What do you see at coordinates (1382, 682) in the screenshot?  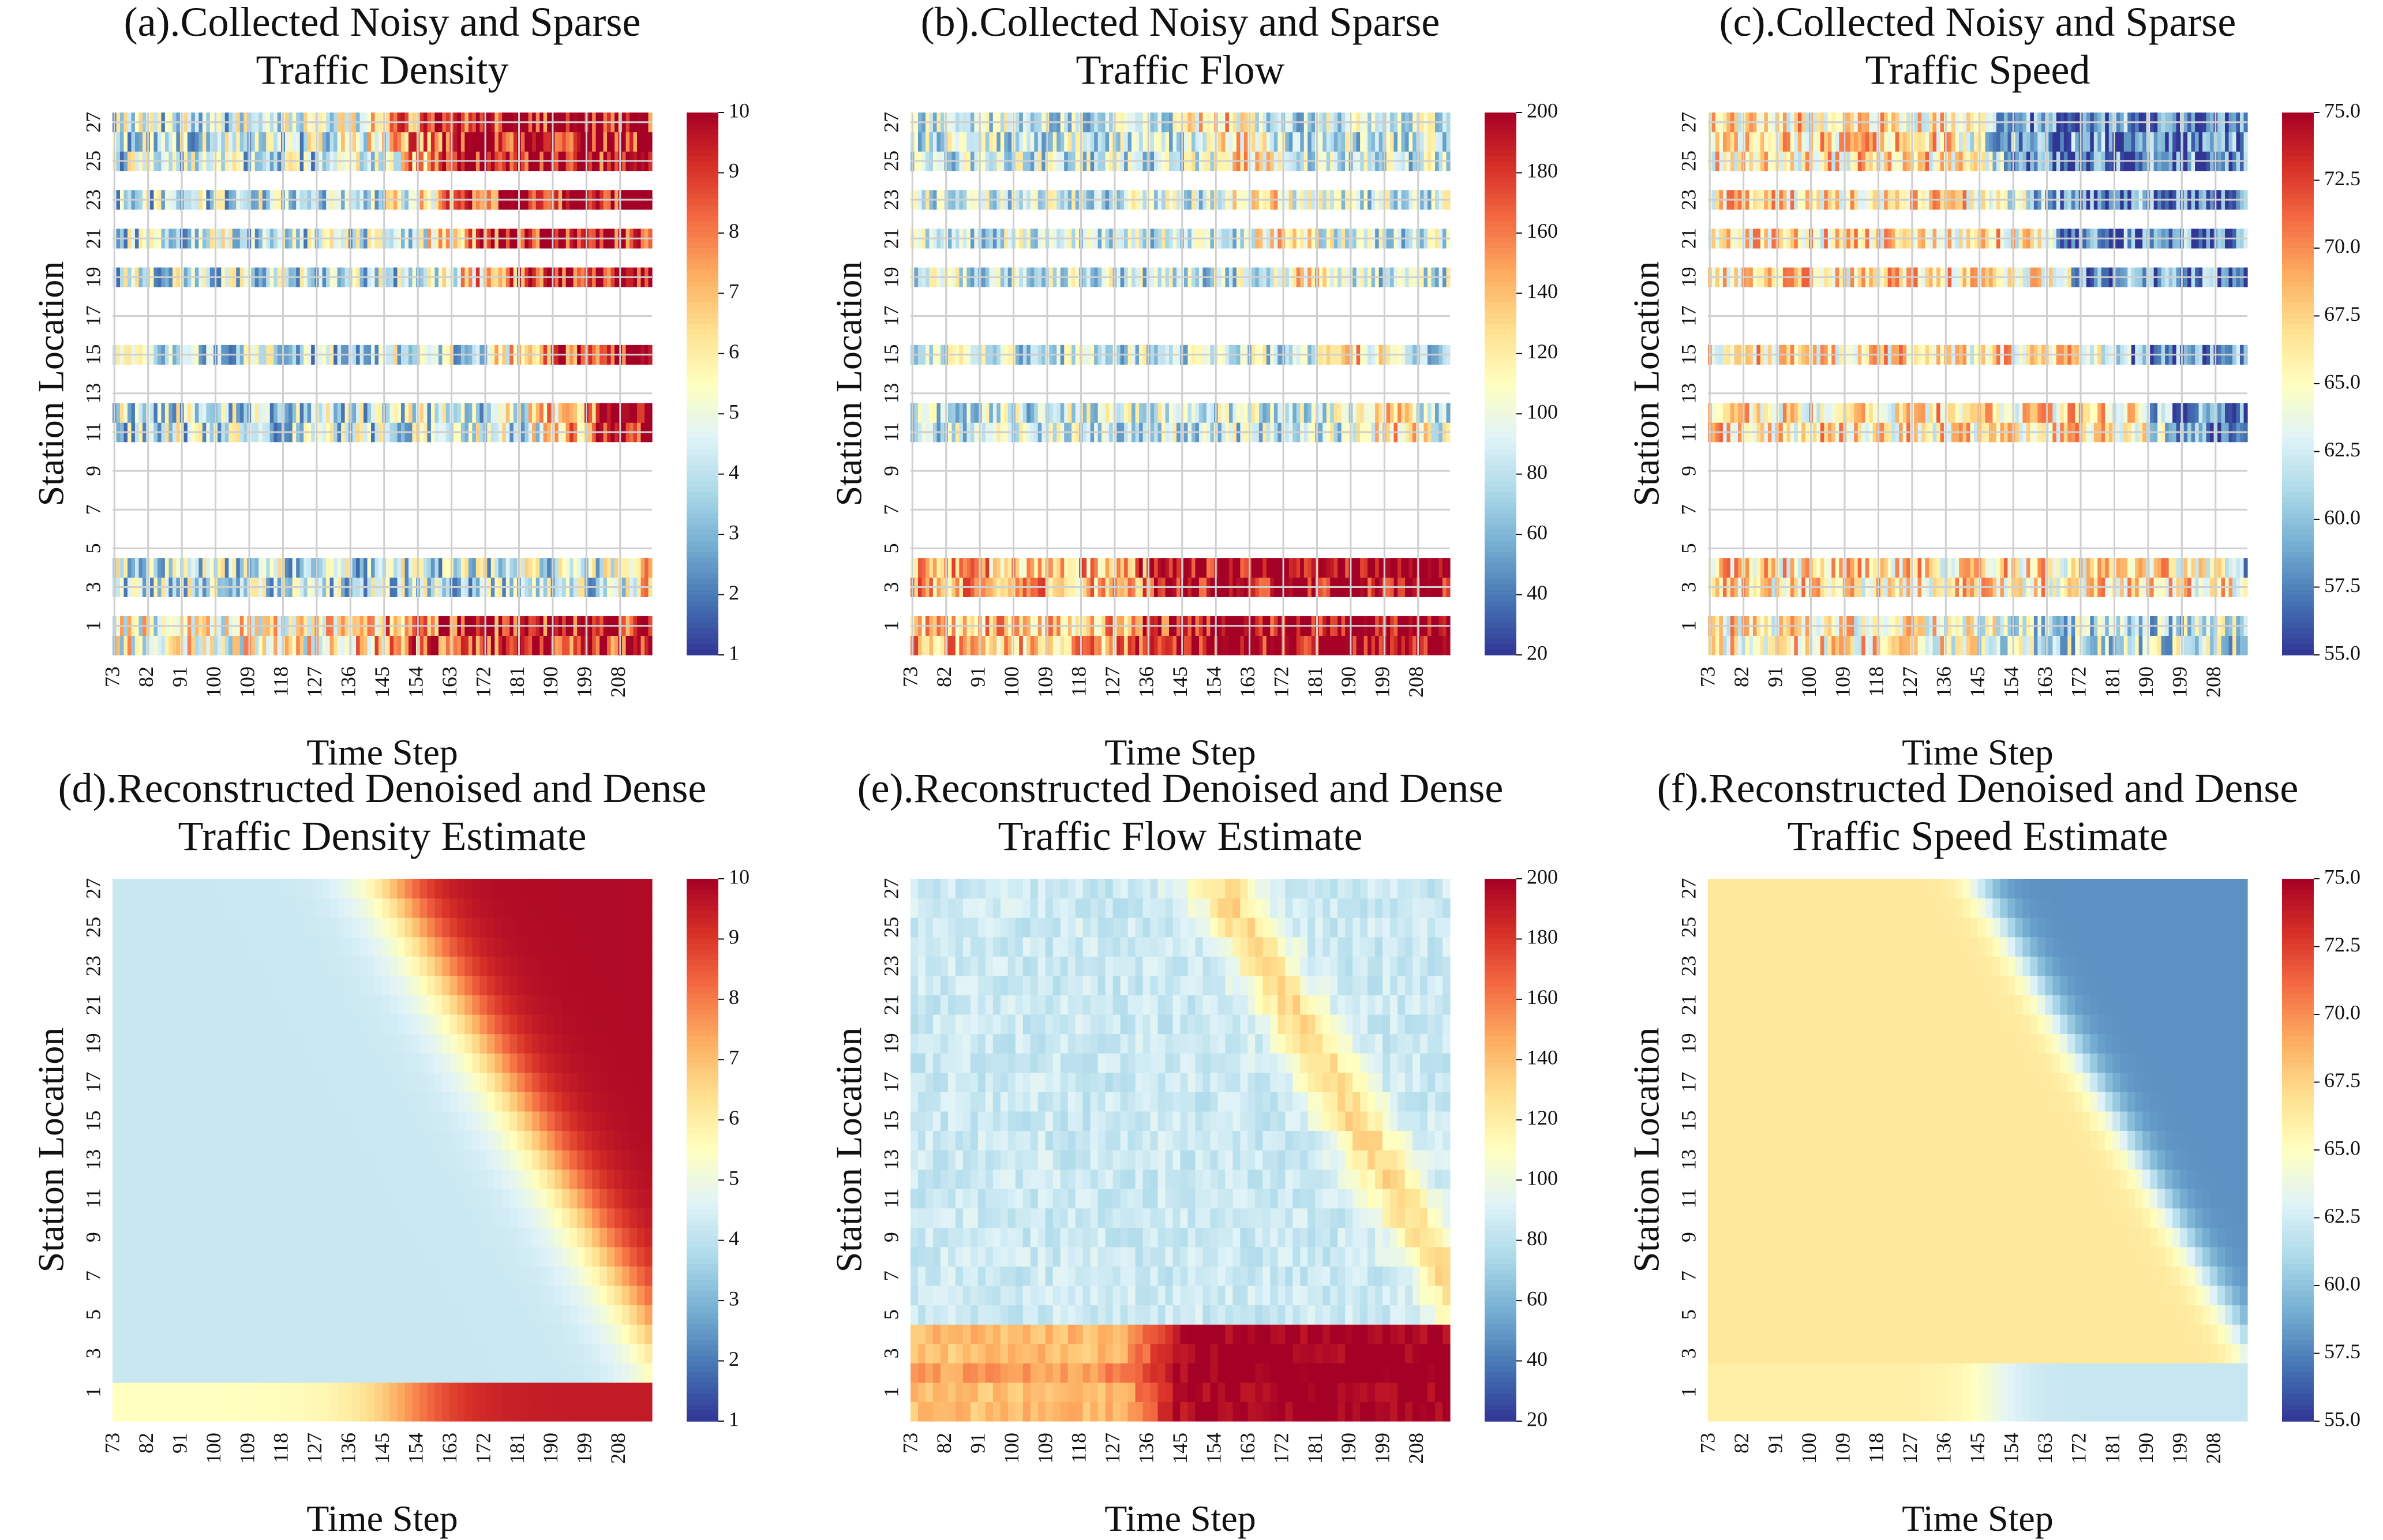 I see `x-tick-label: 199` at bounding box center [1382, 682].